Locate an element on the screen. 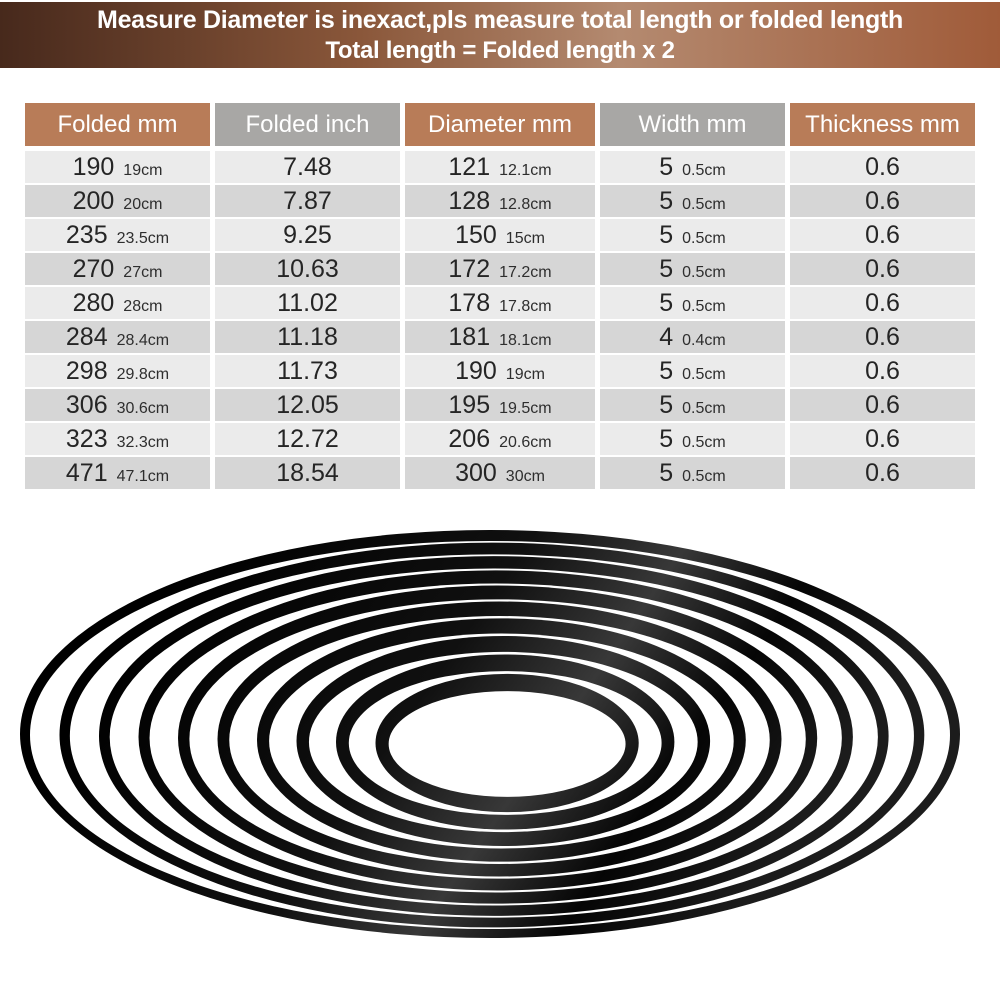  cell-unit: 23.5cm is located at coordinates (143, 238).